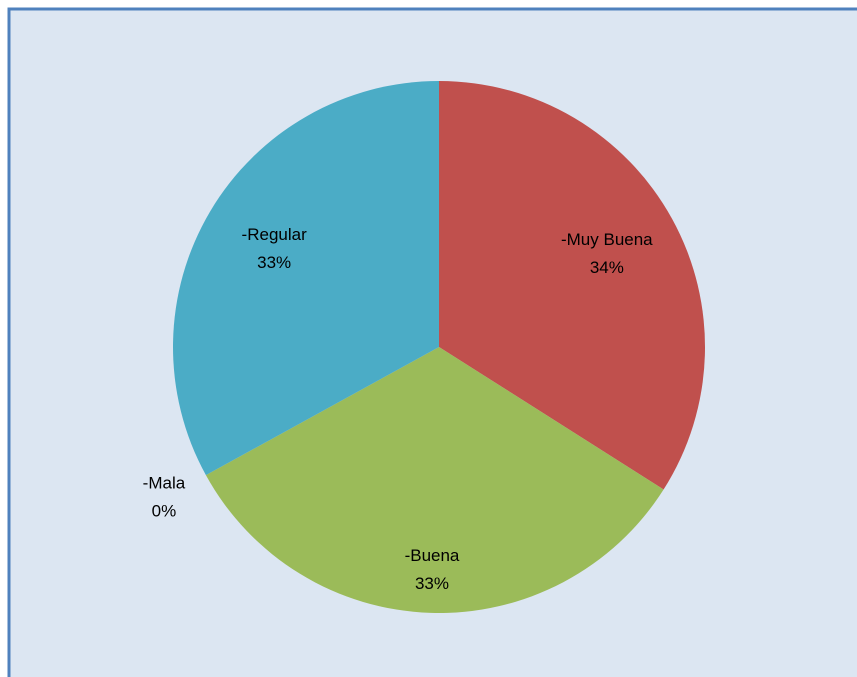 The height and width of the screenshot is (677, 857). What do you see at coordinates (432, 555) in the screenshot?
I see `slice-category-label: -Buena` at bounding box center [432, 555].